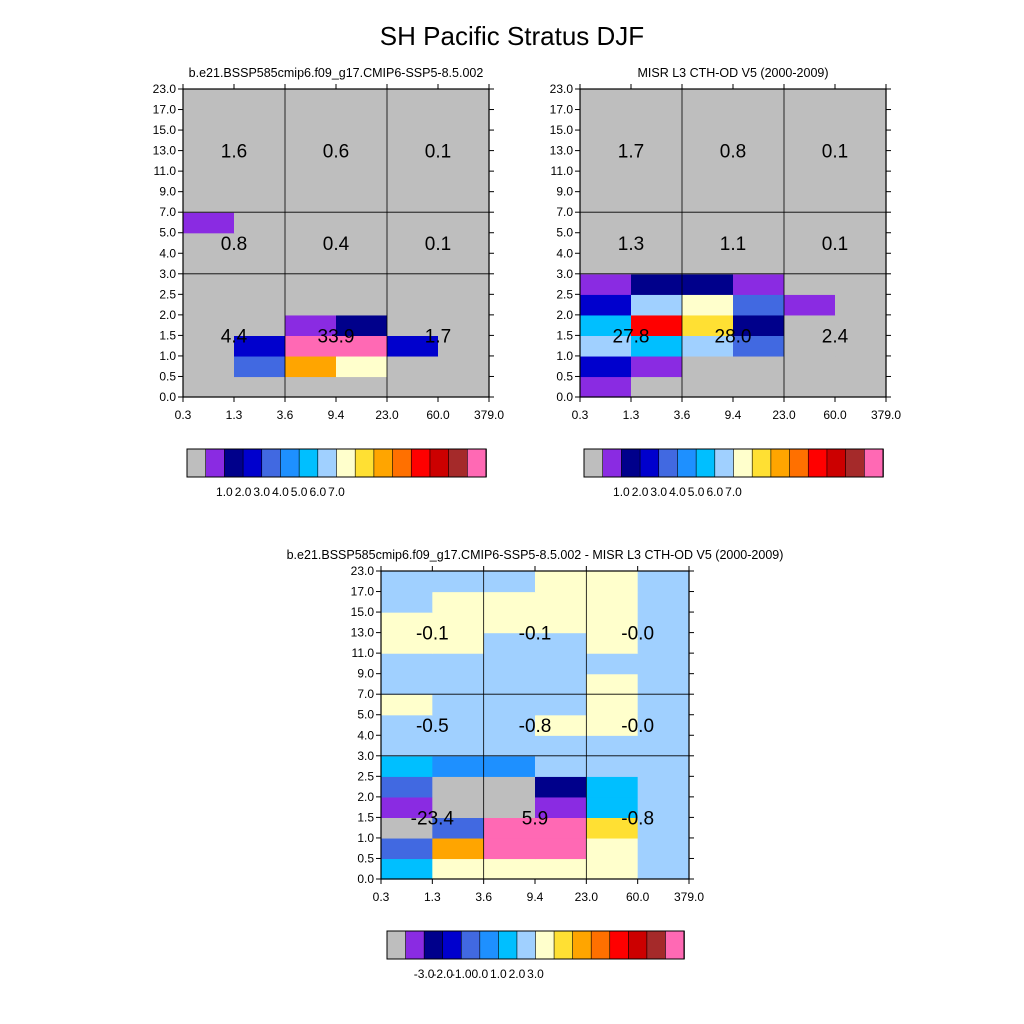 The height and width of the screenshot is (1024, 1024). What do you see at coordinates (535, 818) in the screenshot?
I see `block-value: 5.9` at bounding box center [535, 818].